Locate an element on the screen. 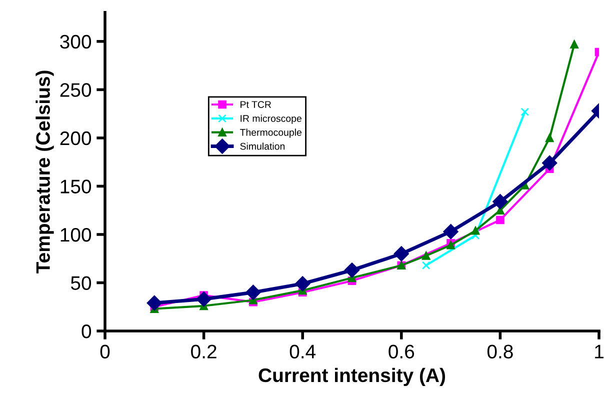  y-tick-label: 200 is located at coordinates (76, 138).